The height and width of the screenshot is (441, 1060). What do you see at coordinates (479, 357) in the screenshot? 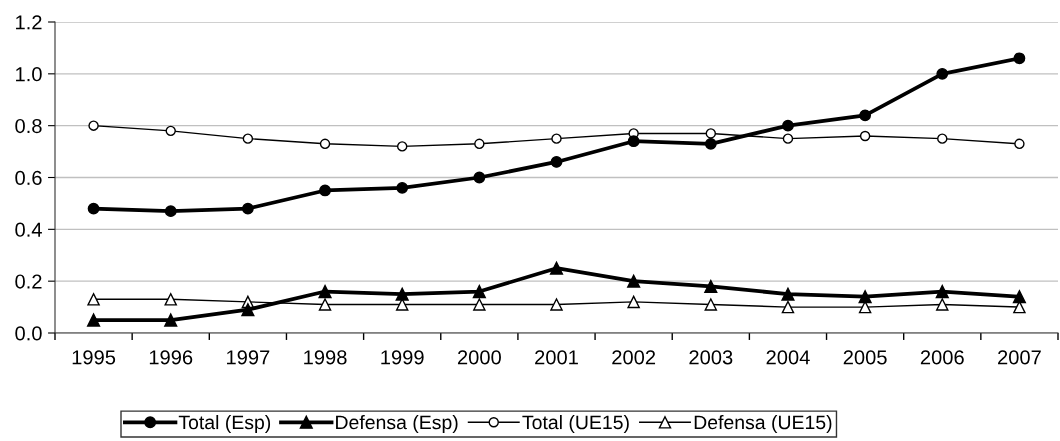
I see `x-tick-label: 2000` at bounding box center [479, 357].